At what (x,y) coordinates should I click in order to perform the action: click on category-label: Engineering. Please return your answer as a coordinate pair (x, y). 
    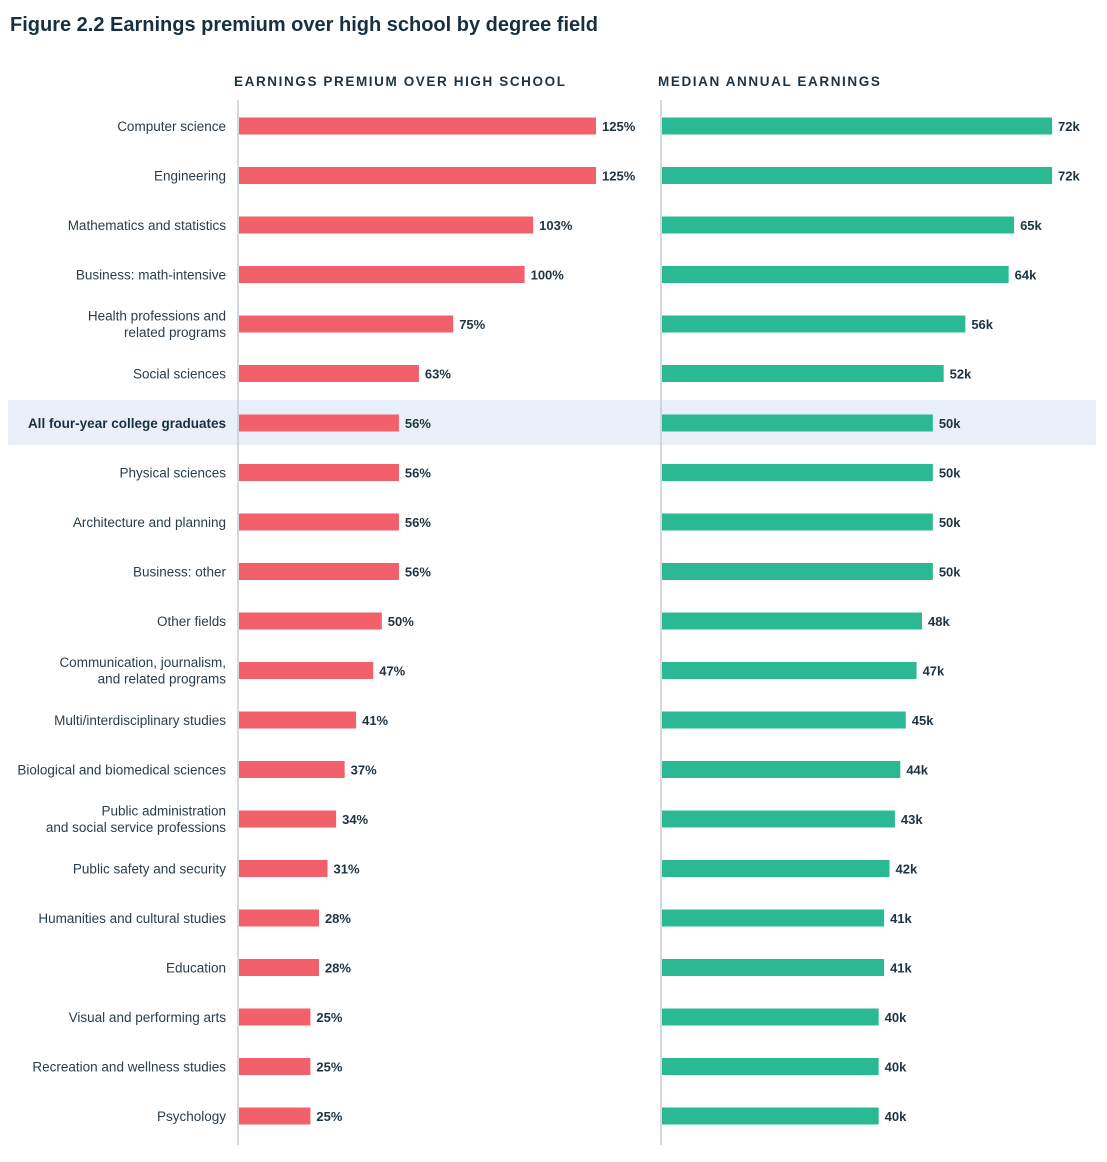
    Looking at the image, I should click on (190, 176).